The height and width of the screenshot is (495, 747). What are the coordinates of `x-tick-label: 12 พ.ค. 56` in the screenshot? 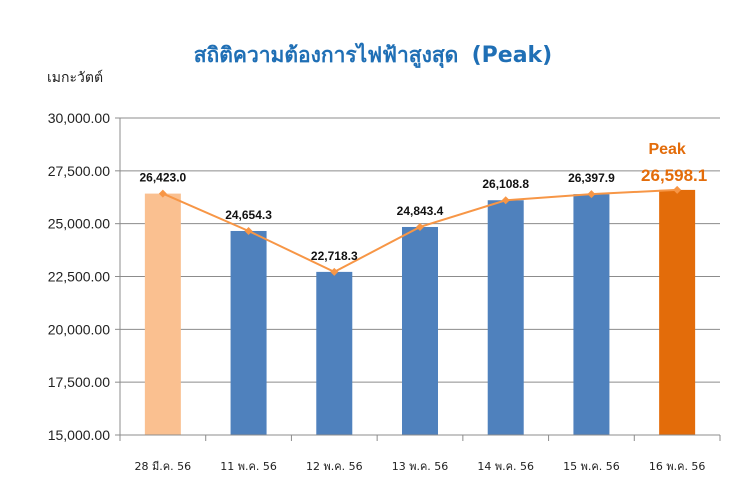 It's located at (334, 466).